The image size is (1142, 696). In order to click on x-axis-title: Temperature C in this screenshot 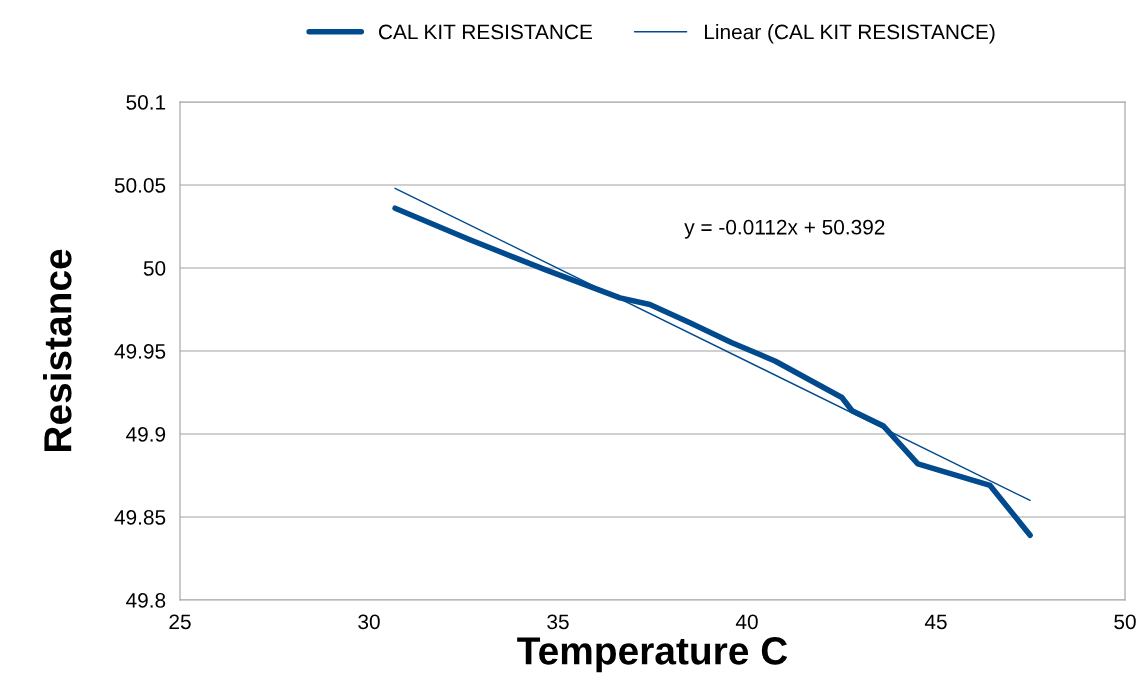, I will do `click(652, 655)`.